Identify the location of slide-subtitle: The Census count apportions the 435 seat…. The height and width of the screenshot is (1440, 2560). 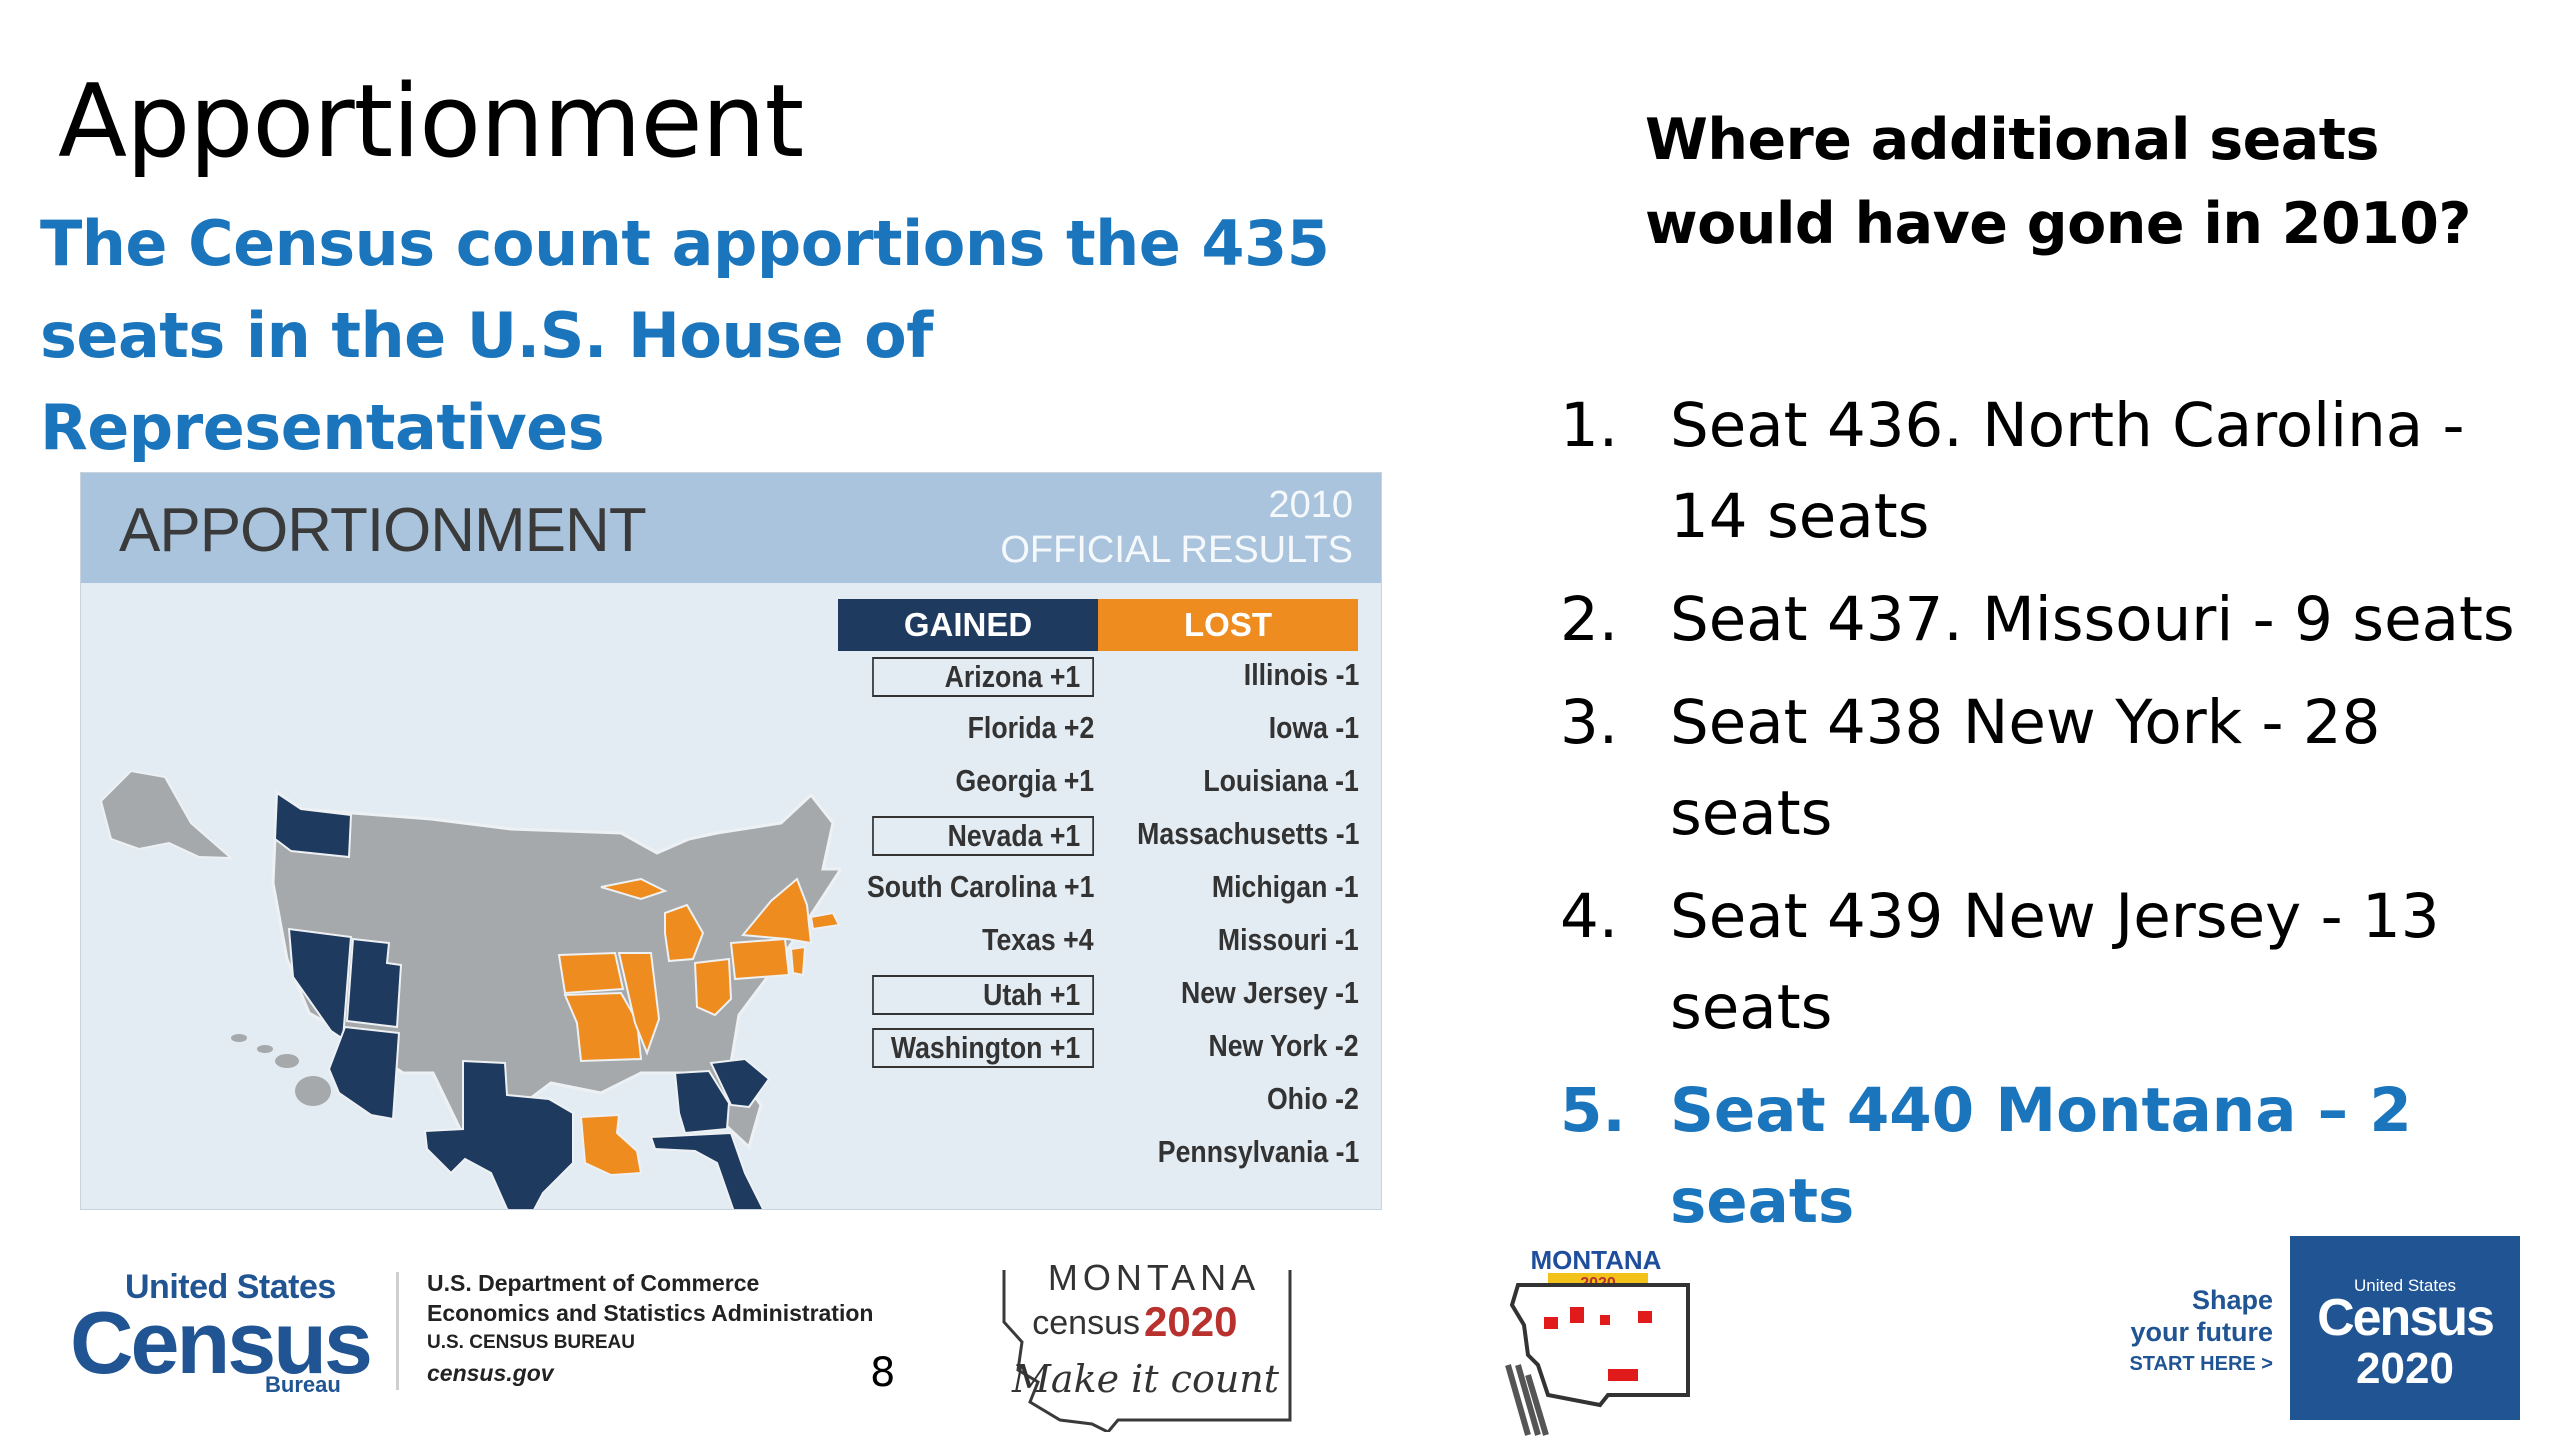
(685, 335).